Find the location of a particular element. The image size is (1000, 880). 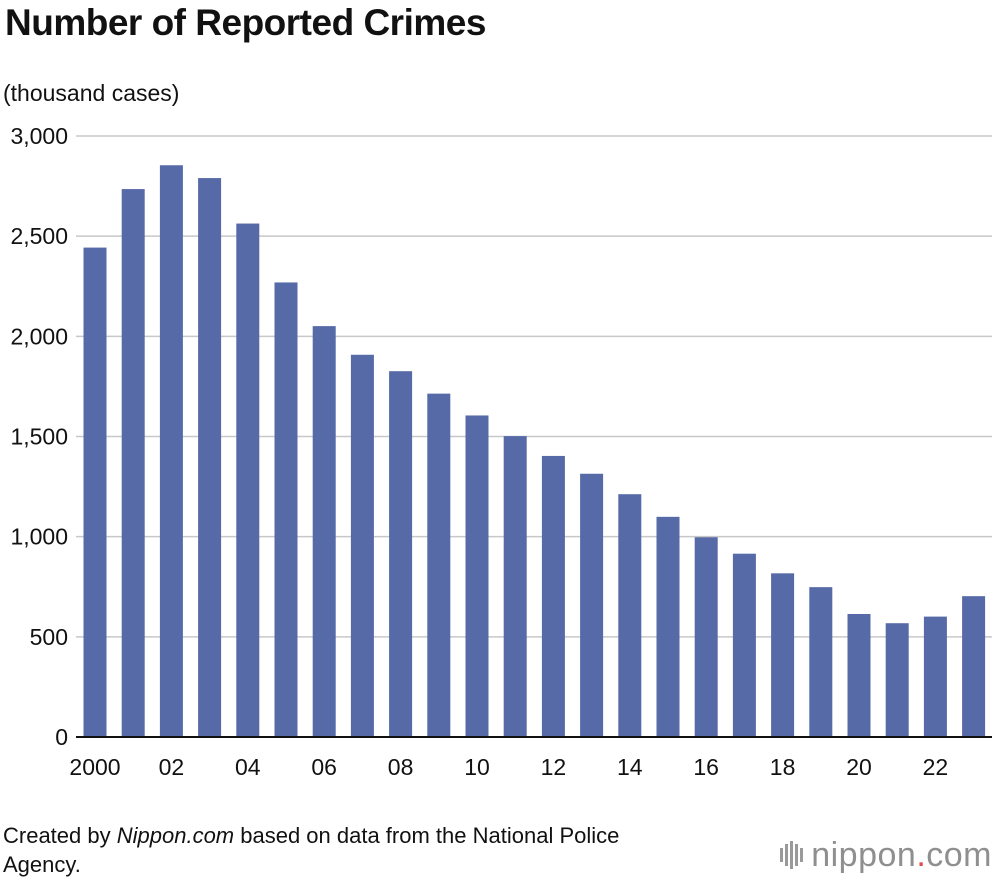

bar-2017 is located at coordinates (744, 645).